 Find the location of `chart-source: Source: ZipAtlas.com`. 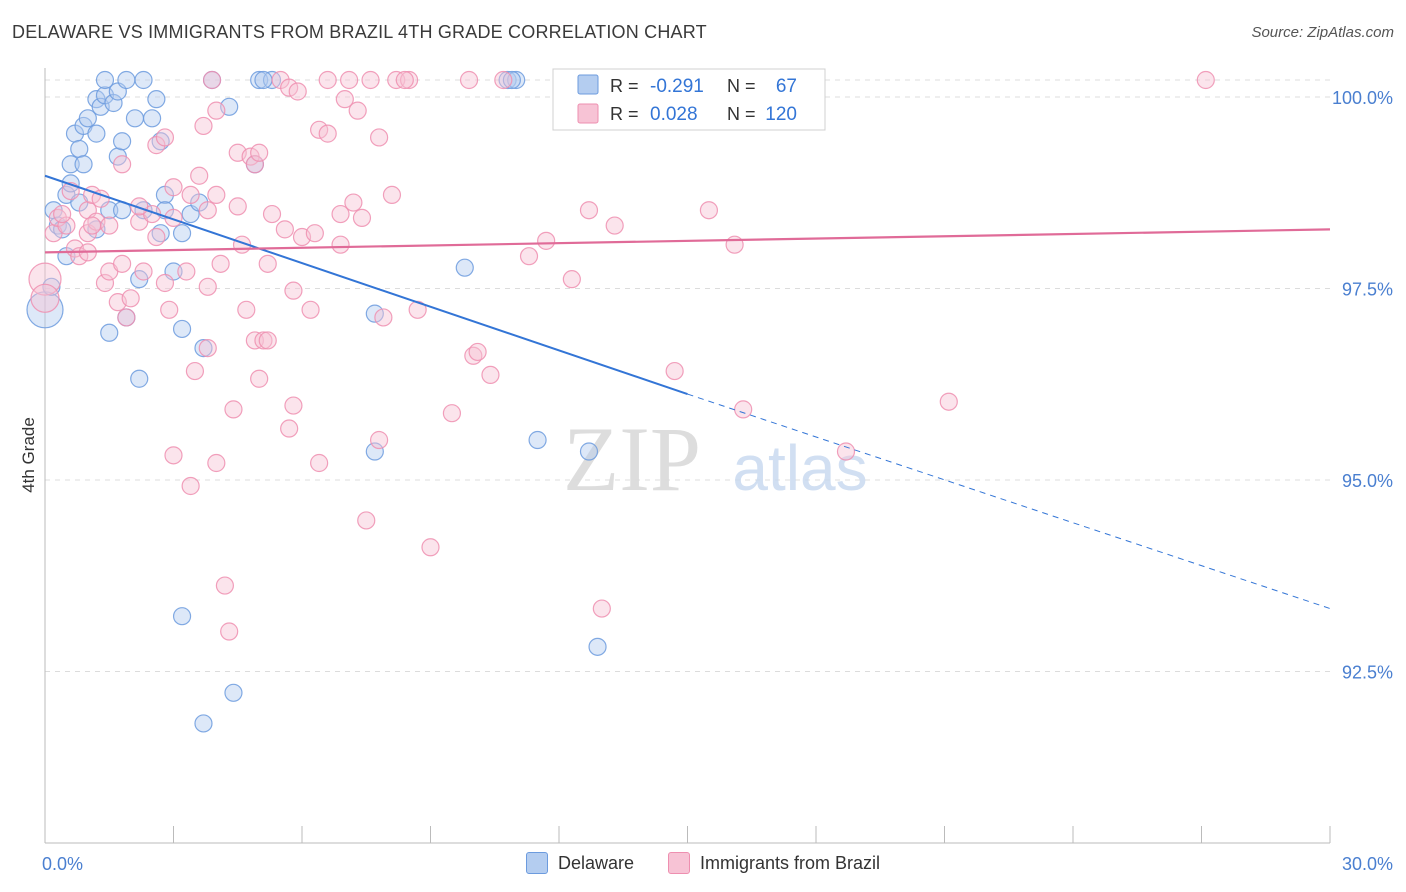

chart-source: Source: ZipAtlas.com is located at coordinates (1322, 32).